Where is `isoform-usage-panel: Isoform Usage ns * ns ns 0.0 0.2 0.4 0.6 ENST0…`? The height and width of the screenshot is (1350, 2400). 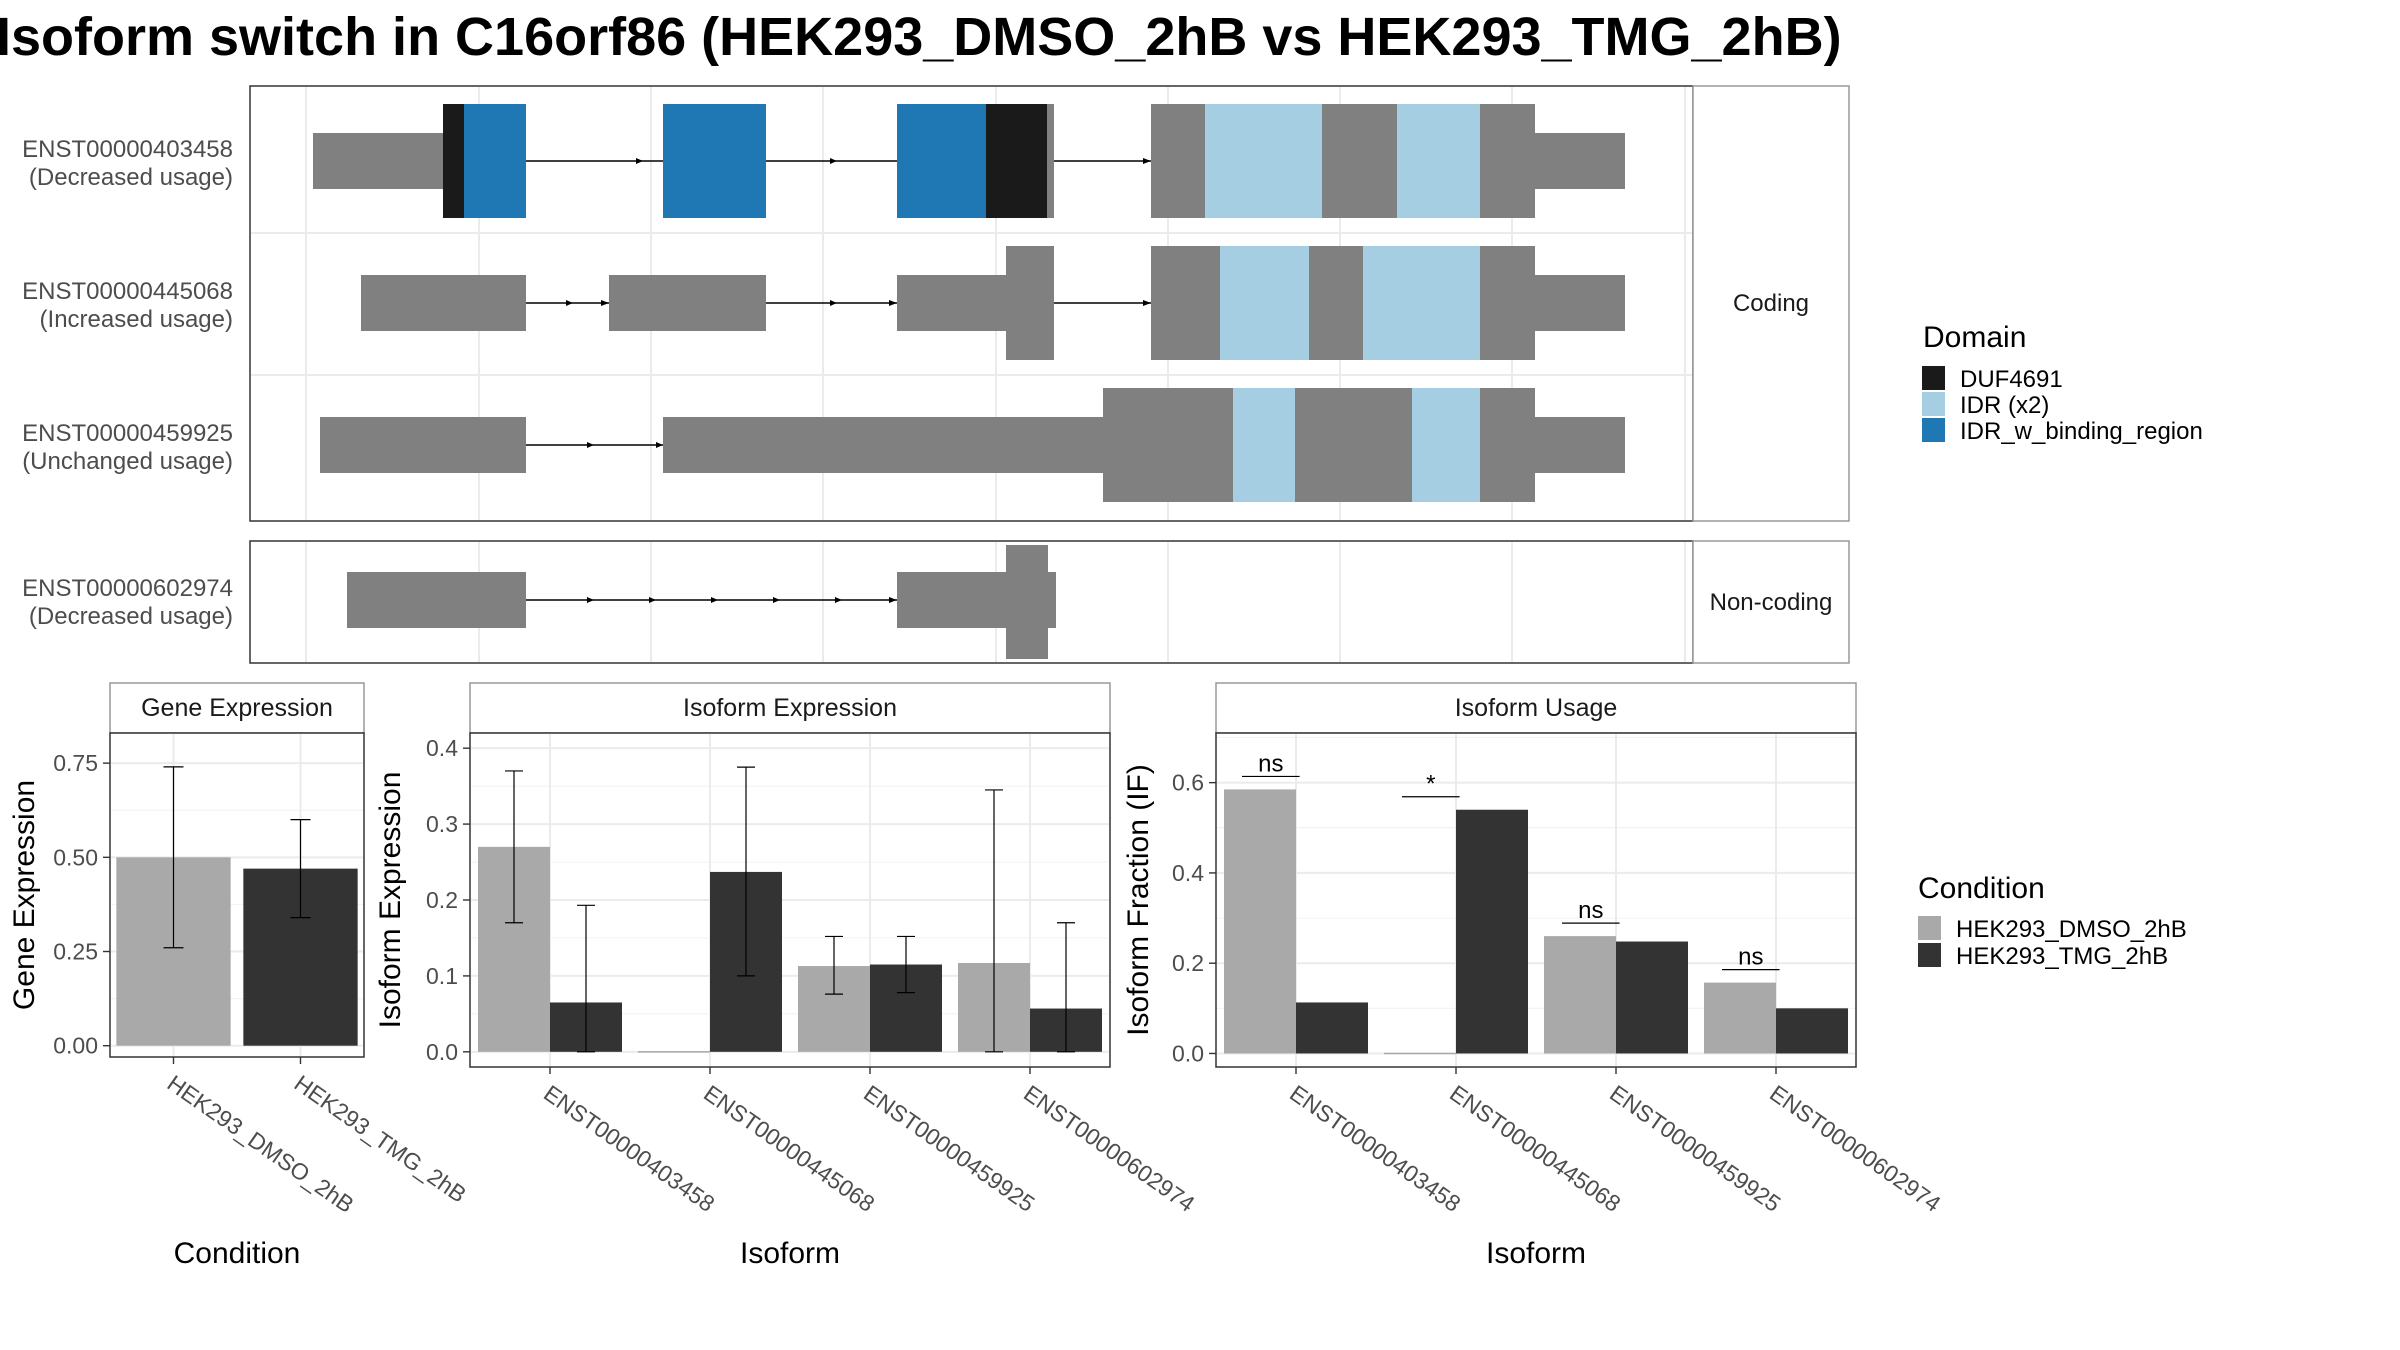
isoform-usage-panel: Isoform Usage ns * ns ns 0.0 0.2 0.4 0.6 ENST0… is located at coordinates (1534, 976).